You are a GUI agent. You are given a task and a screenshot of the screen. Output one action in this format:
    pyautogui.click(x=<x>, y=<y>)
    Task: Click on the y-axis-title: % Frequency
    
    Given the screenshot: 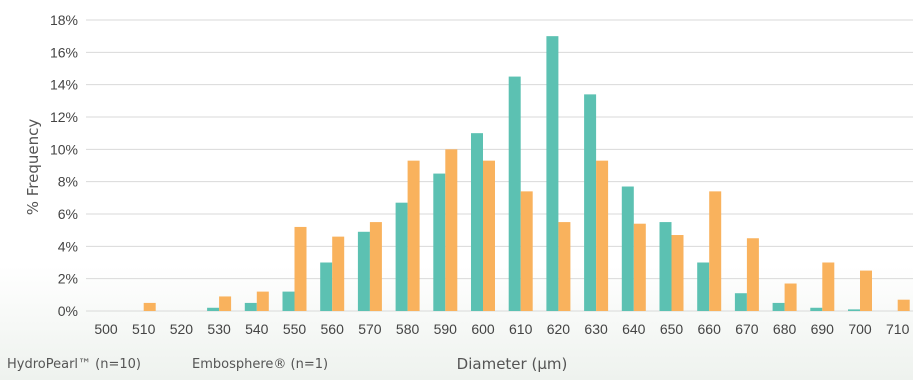 What is the action you would take?
    pyautogui.click(x=33, y=167)
    